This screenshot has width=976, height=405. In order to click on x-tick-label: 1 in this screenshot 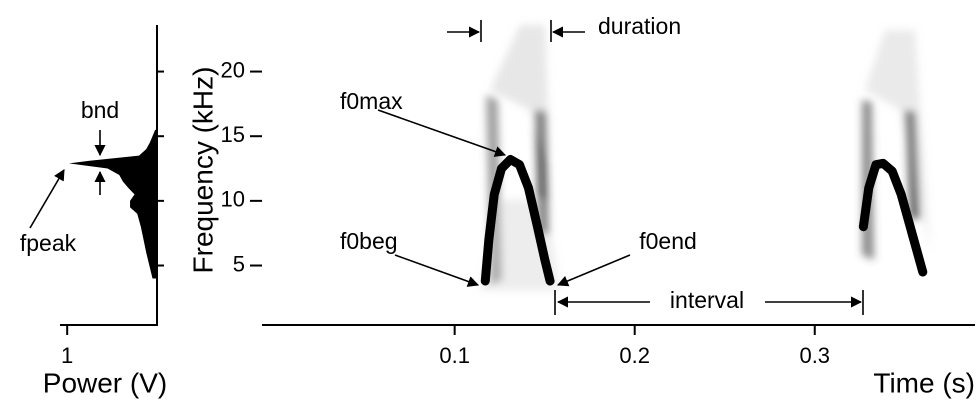, I will do `click(67, 355)`.